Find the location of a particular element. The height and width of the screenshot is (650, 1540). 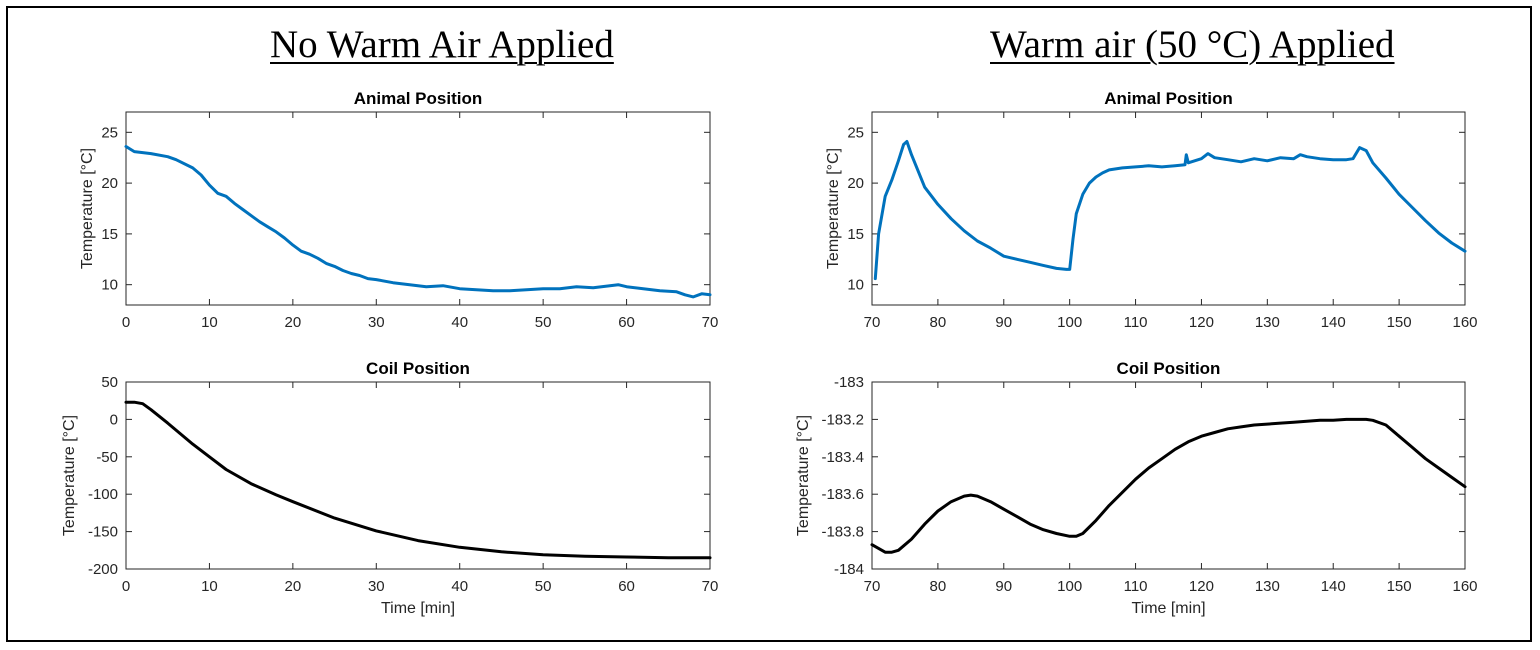

y-tick-label: -50 is located at coordinates (107, 457).